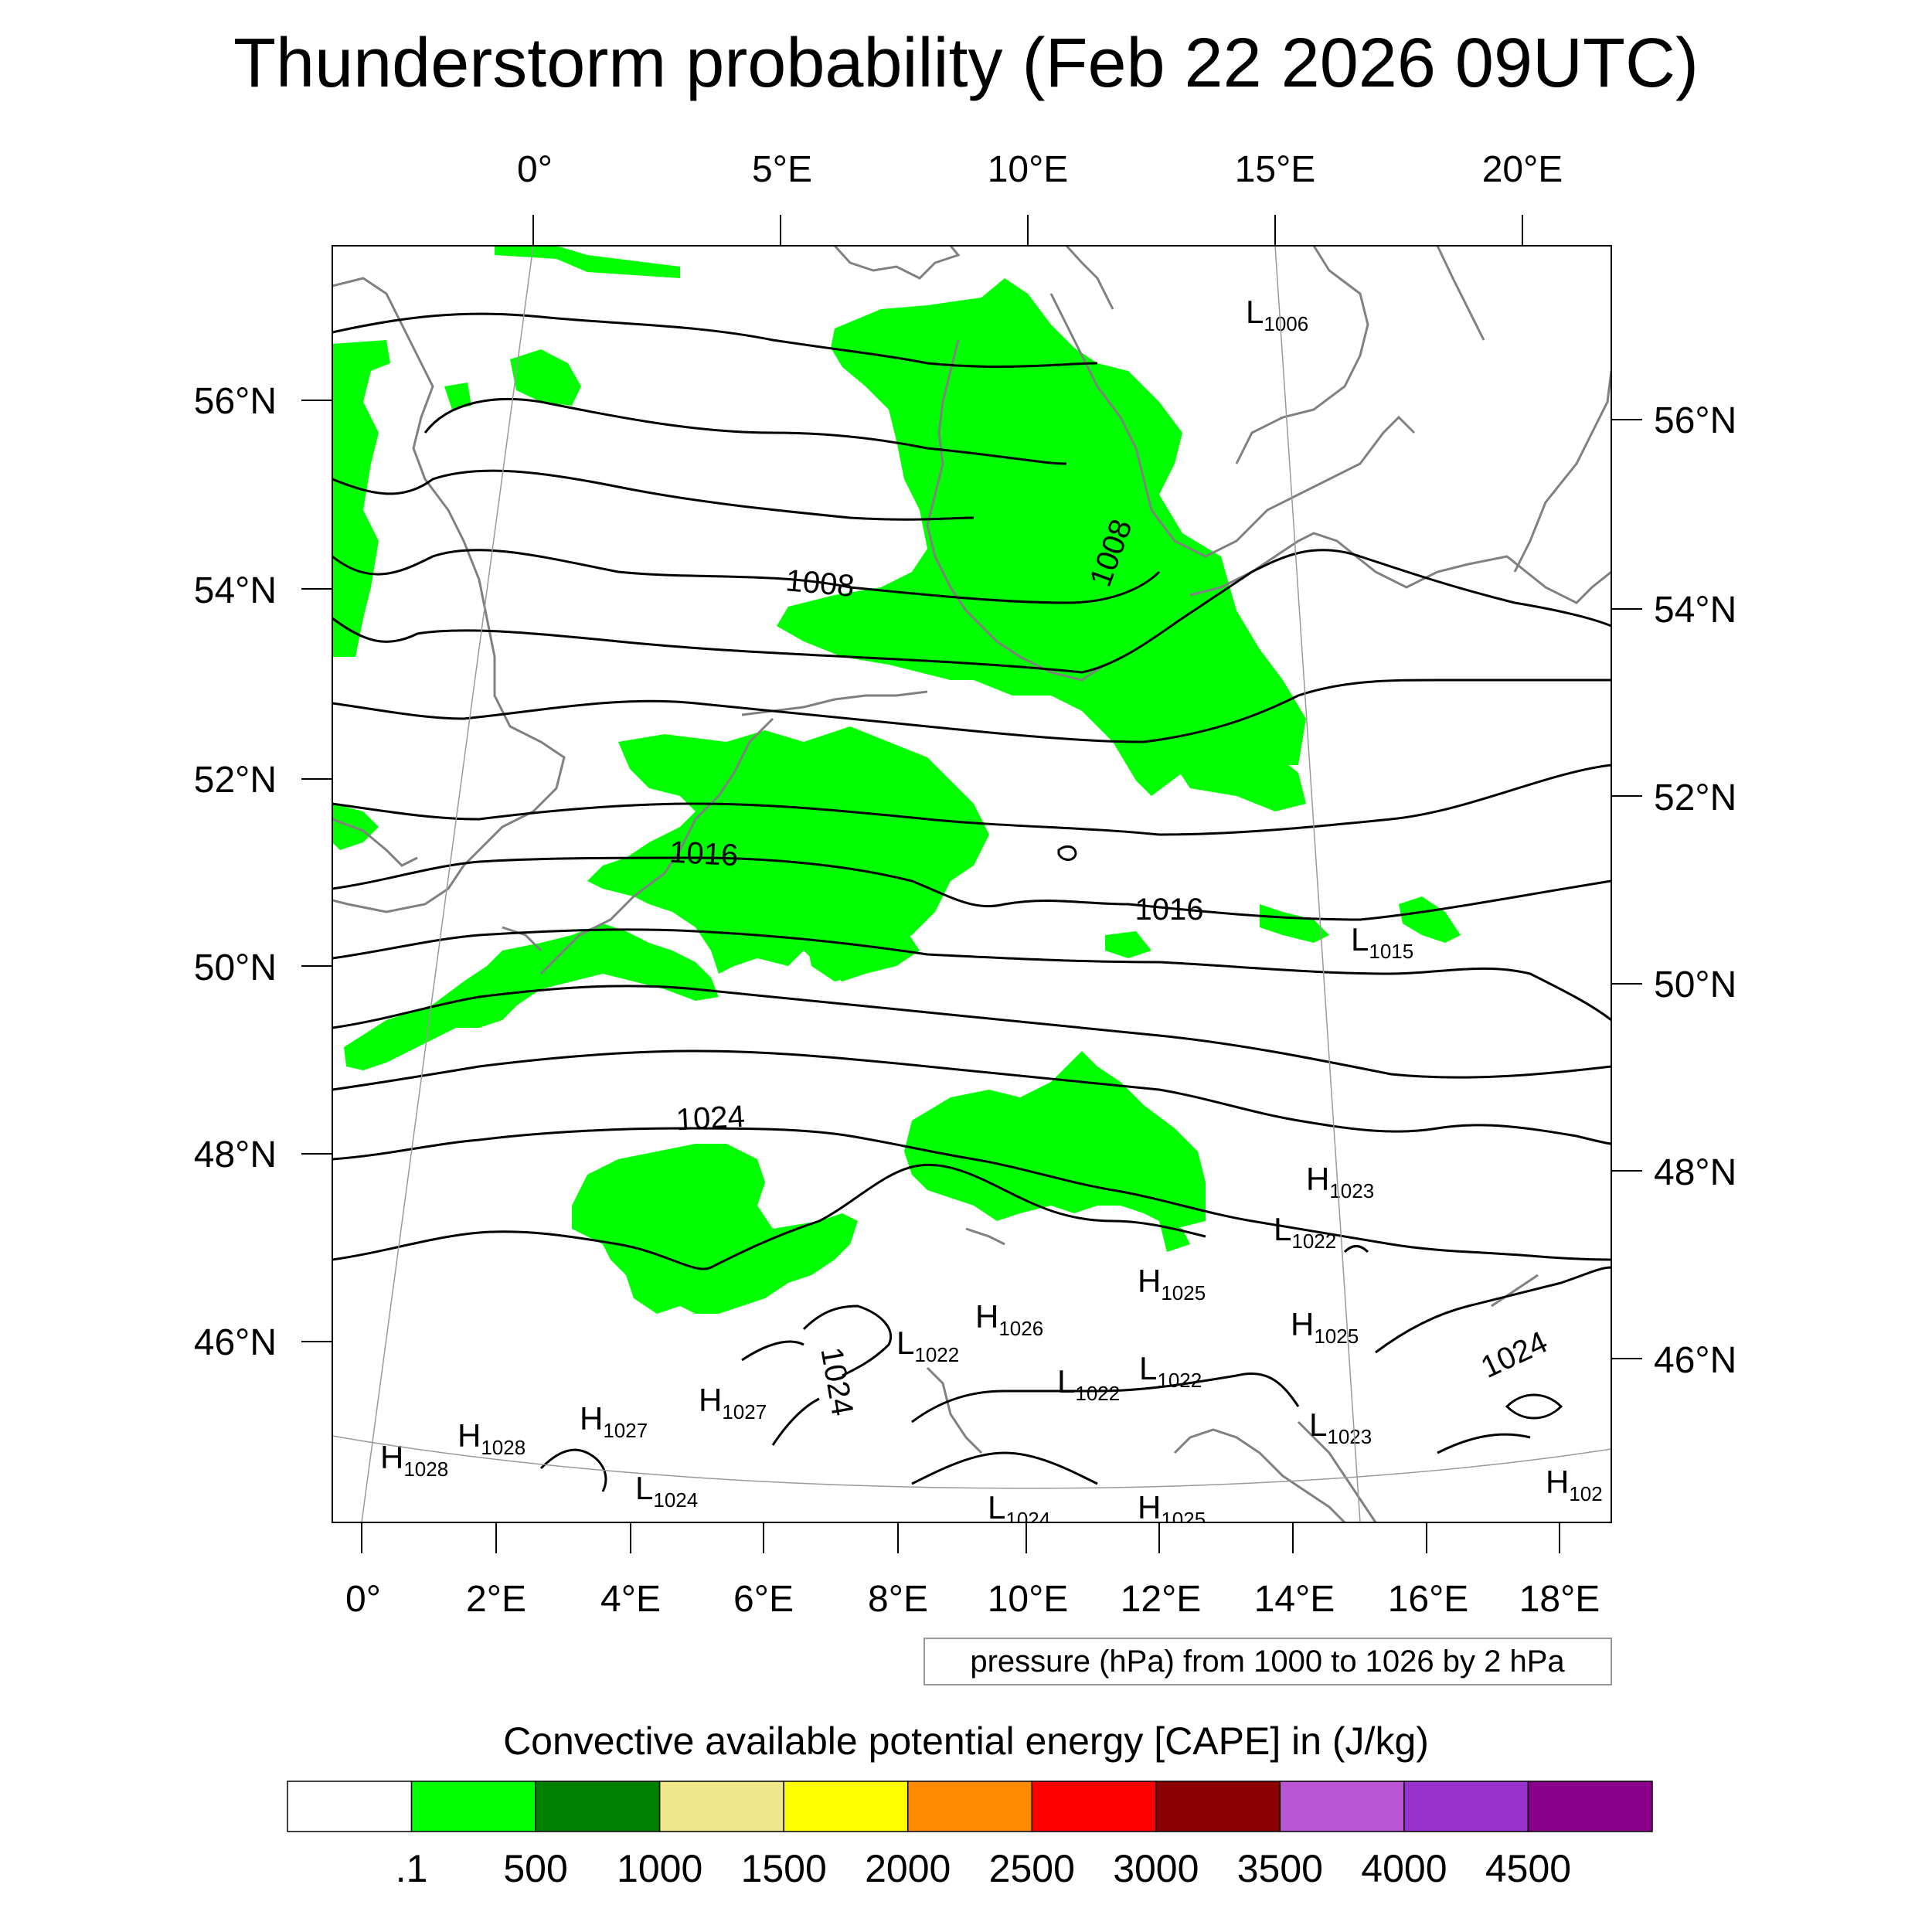 The height and width of the screenshot is (1932, 1932). What do you see at coordinates (361, 499) in the screenshot?
I see `cape-region-uk-north` at bounding box center [361, 499].